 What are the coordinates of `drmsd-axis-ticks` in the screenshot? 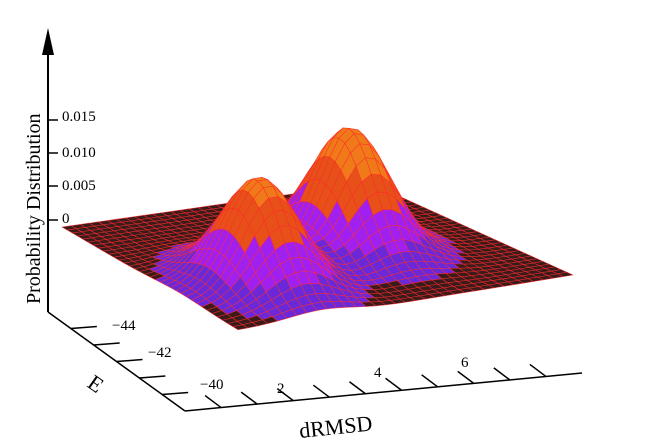 It's located at (375, 386).